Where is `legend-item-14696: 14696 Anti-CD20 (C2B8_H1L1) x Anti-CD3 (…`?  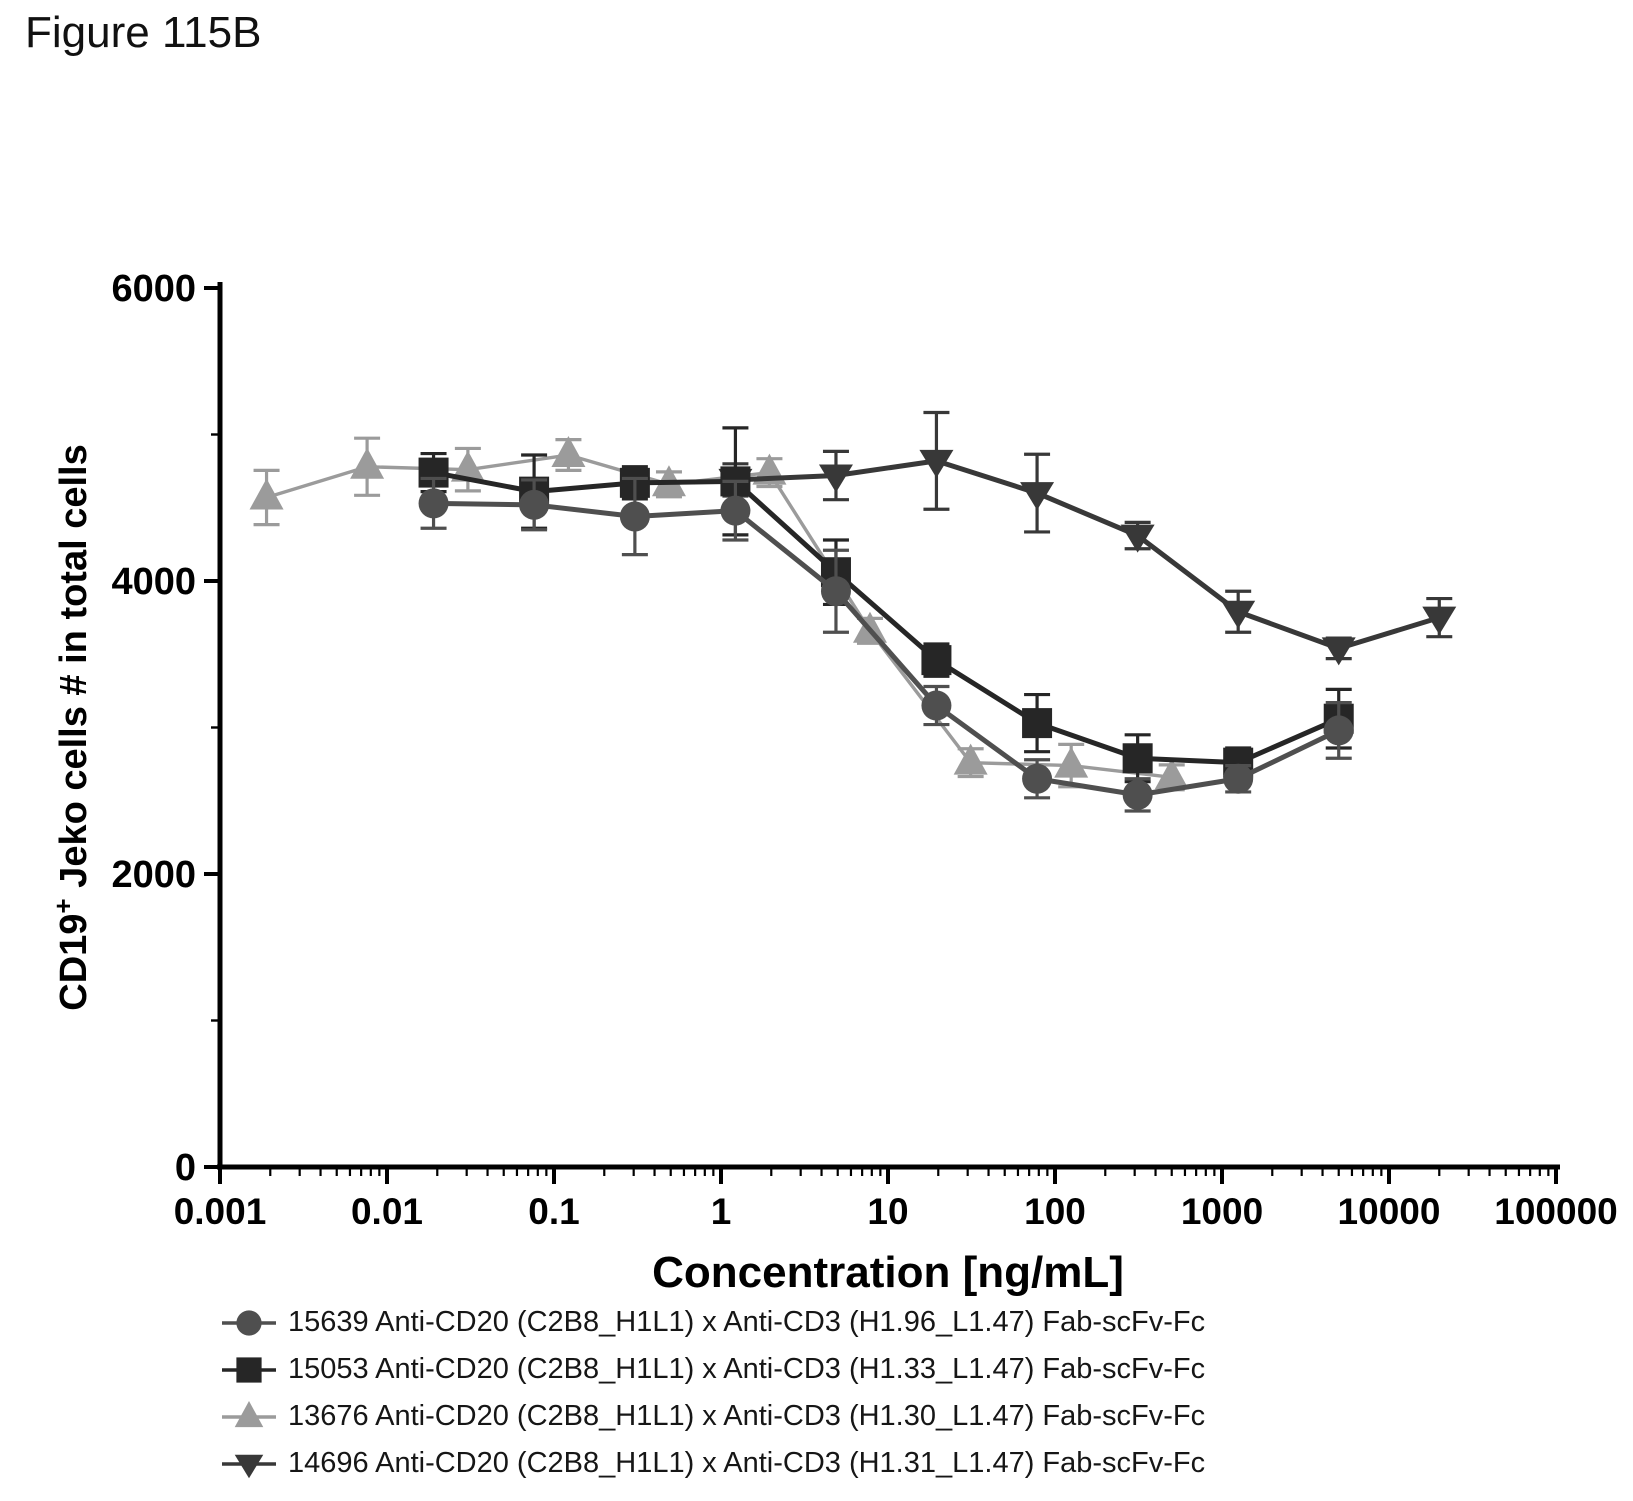 legend-item-14696: 14696 Anti-CD20 (C2B8_H1L1) x Anti-CD3 (… is located at coordinates (713, 1463).